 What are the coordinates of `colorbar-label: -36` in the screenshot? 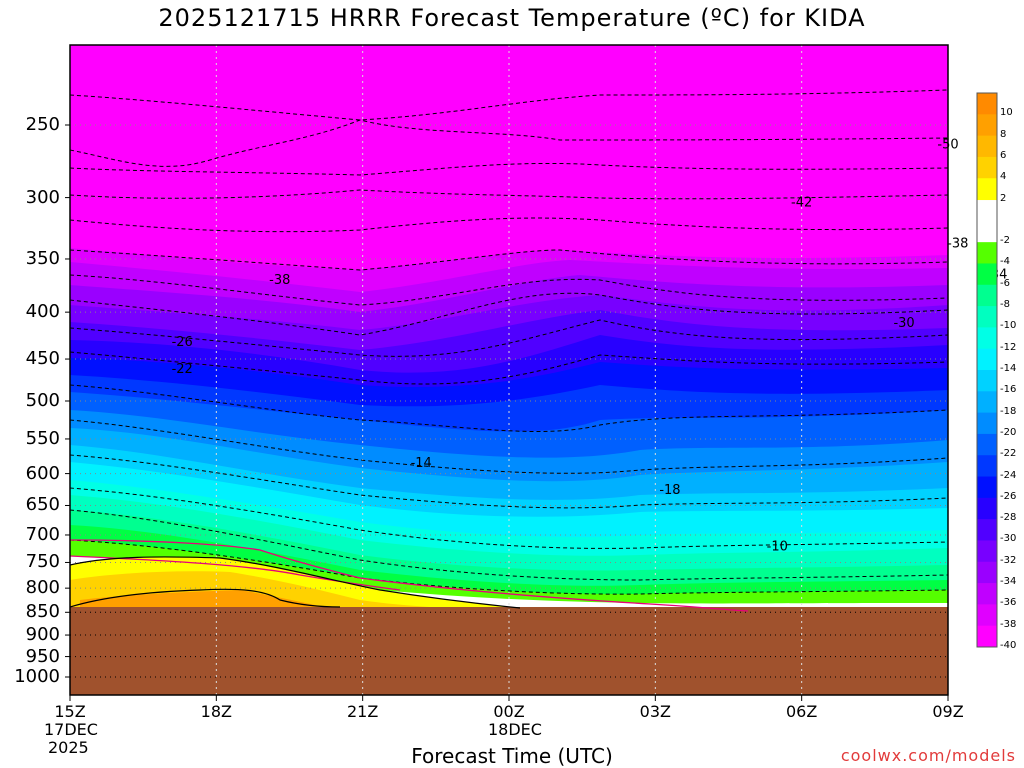 It's located at (1008, 603).